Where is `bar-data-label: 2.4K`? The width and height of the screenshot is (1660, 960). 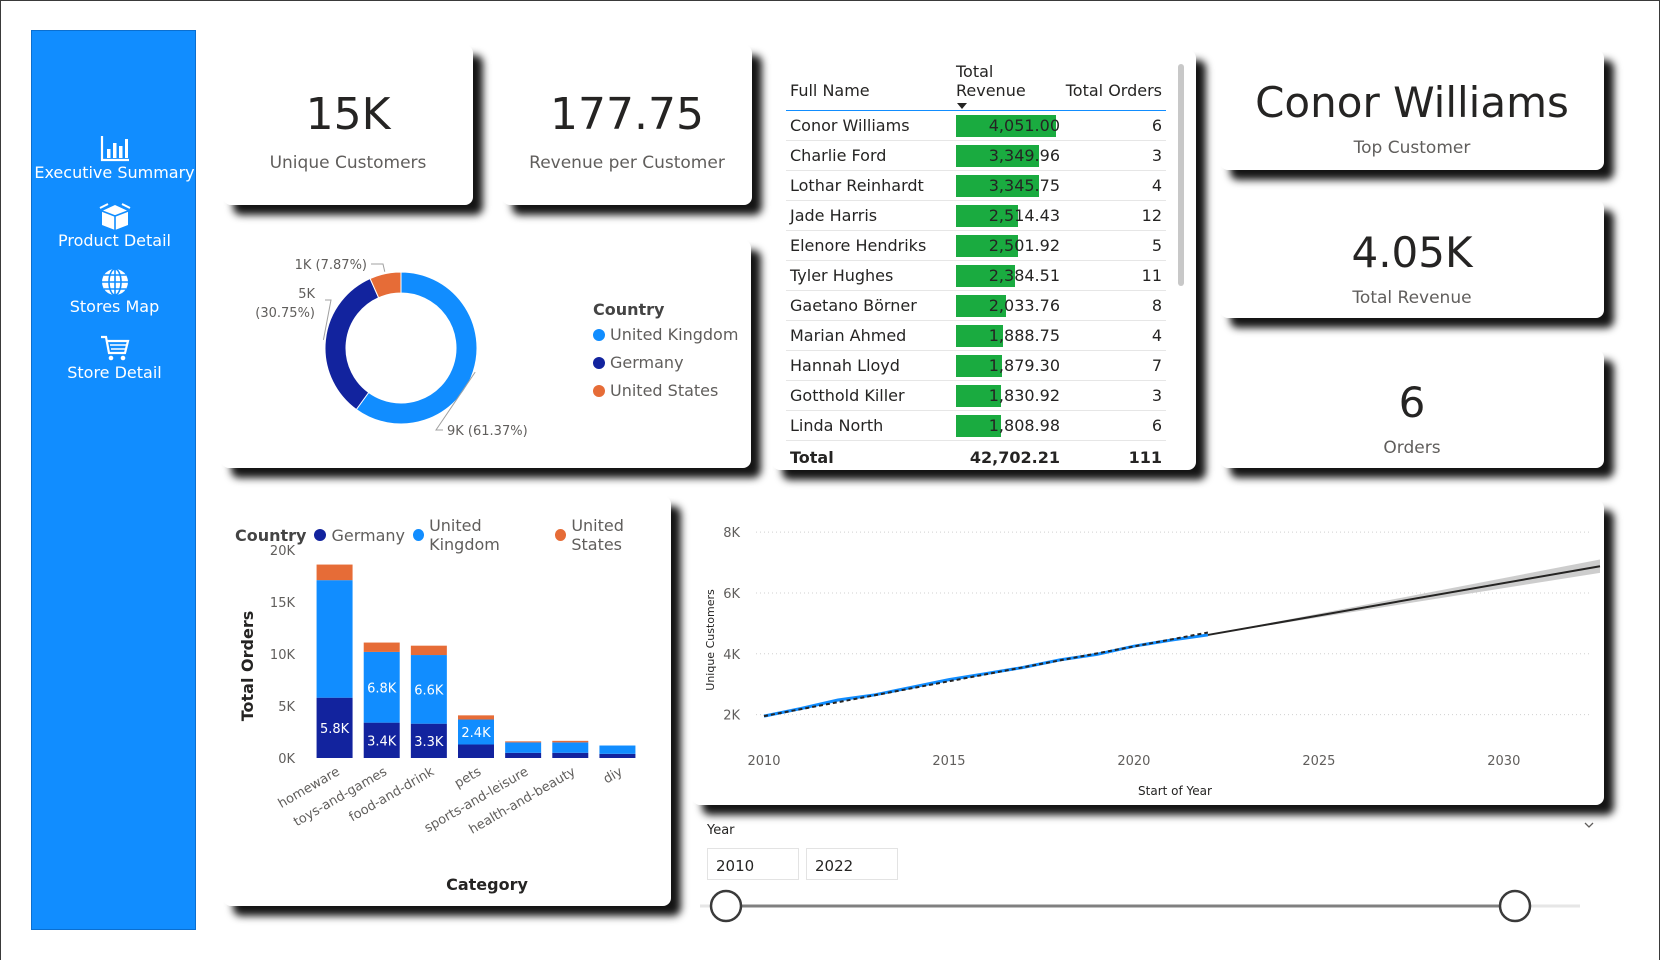 bar-data-label: 2.4K is located at coordinates (476, 733).